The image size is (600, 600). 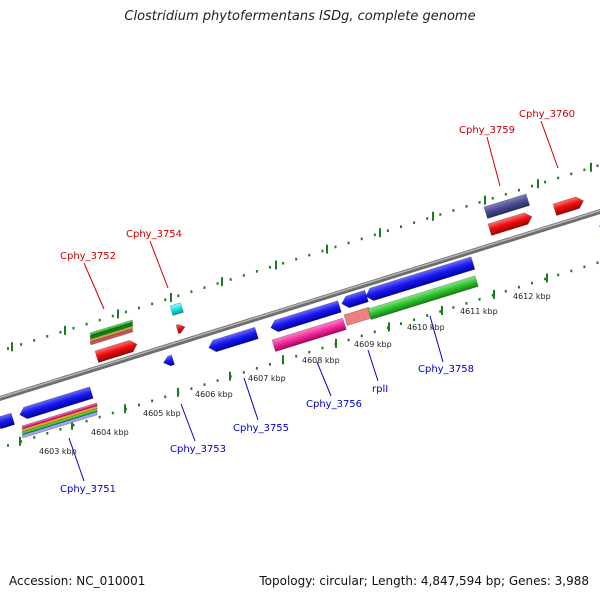 I want to click on scale-label: 4608 kbp, so click(x=321, y=360).